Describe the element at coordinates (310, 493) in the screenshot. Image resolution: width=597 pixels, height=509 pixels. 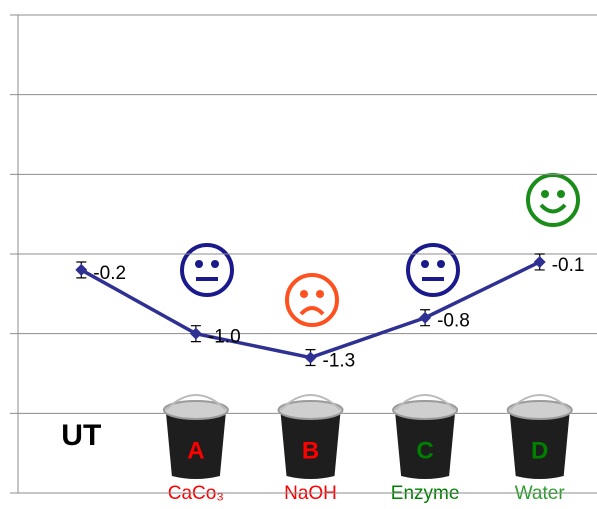
I see `category-label: NaOH` at that location.